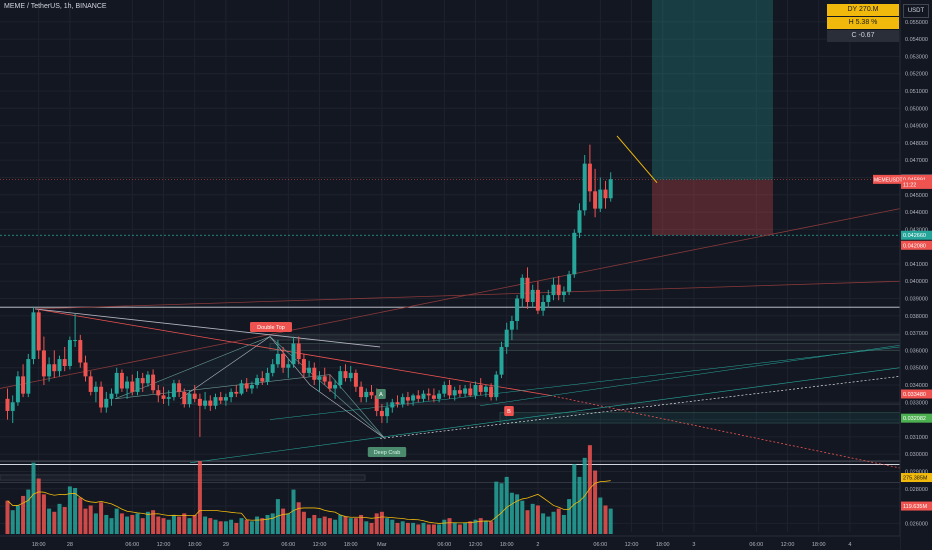  I want to click on double-top-label: Double Top, so click(271, 328).